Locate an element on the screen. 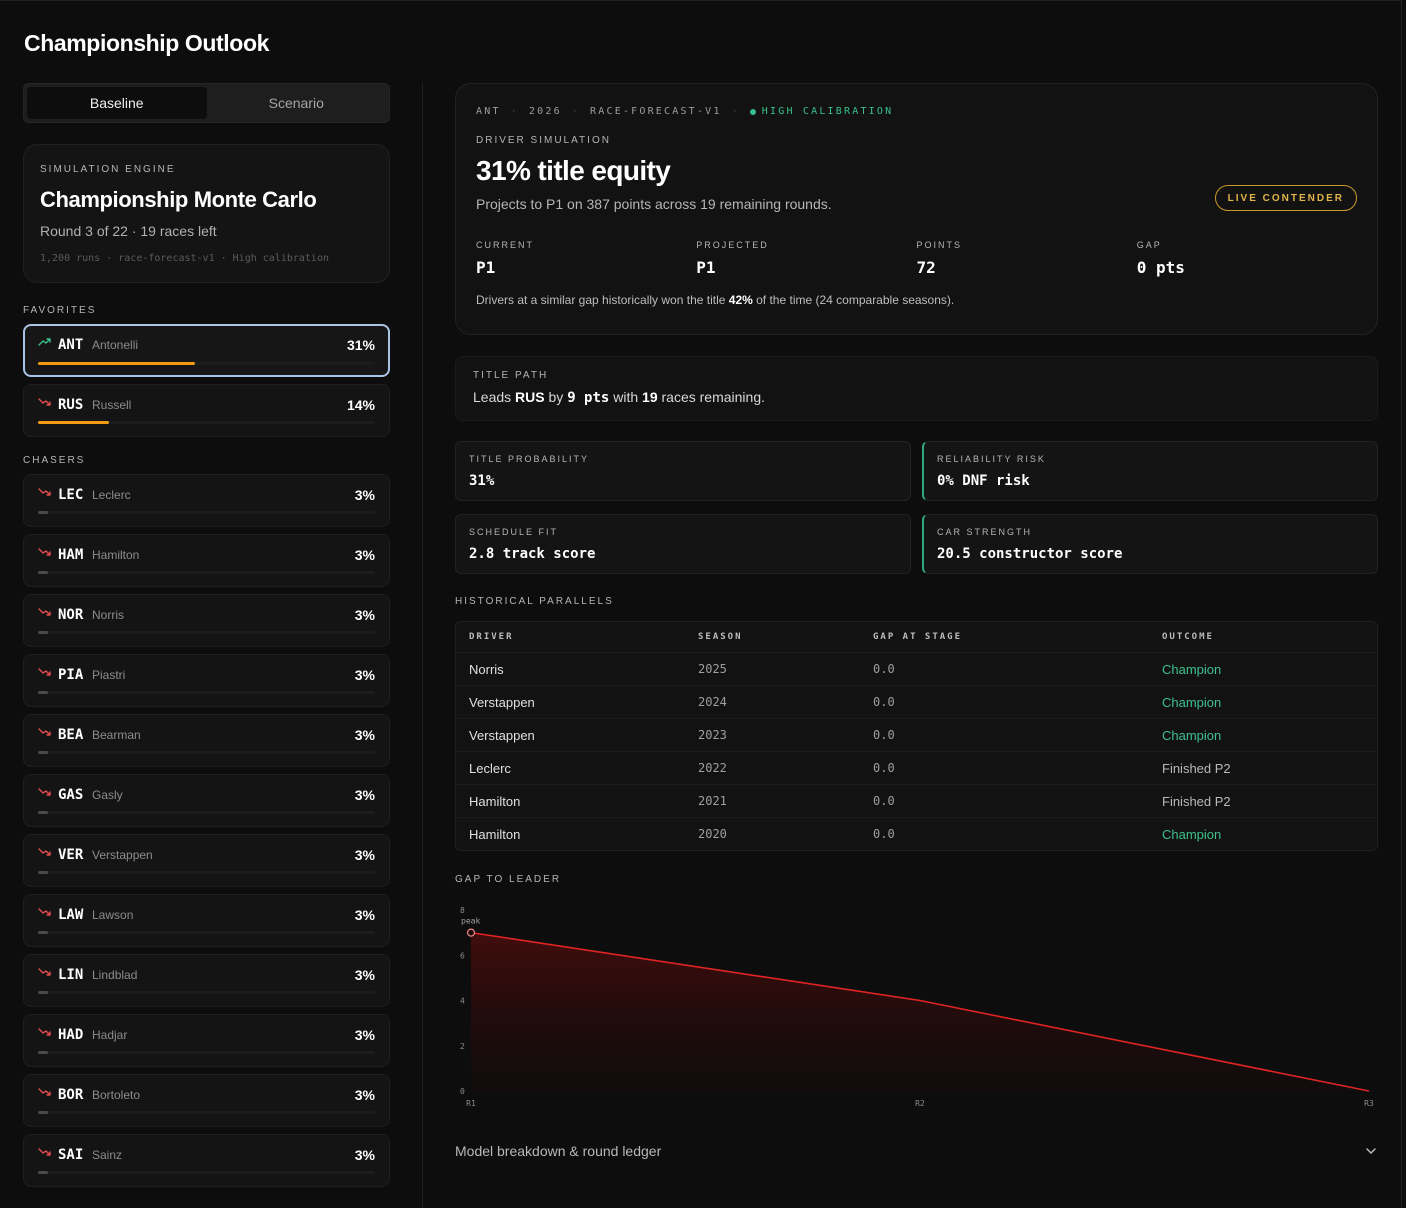  scenario-tab: Scenario is located at coordinates (296, 103).